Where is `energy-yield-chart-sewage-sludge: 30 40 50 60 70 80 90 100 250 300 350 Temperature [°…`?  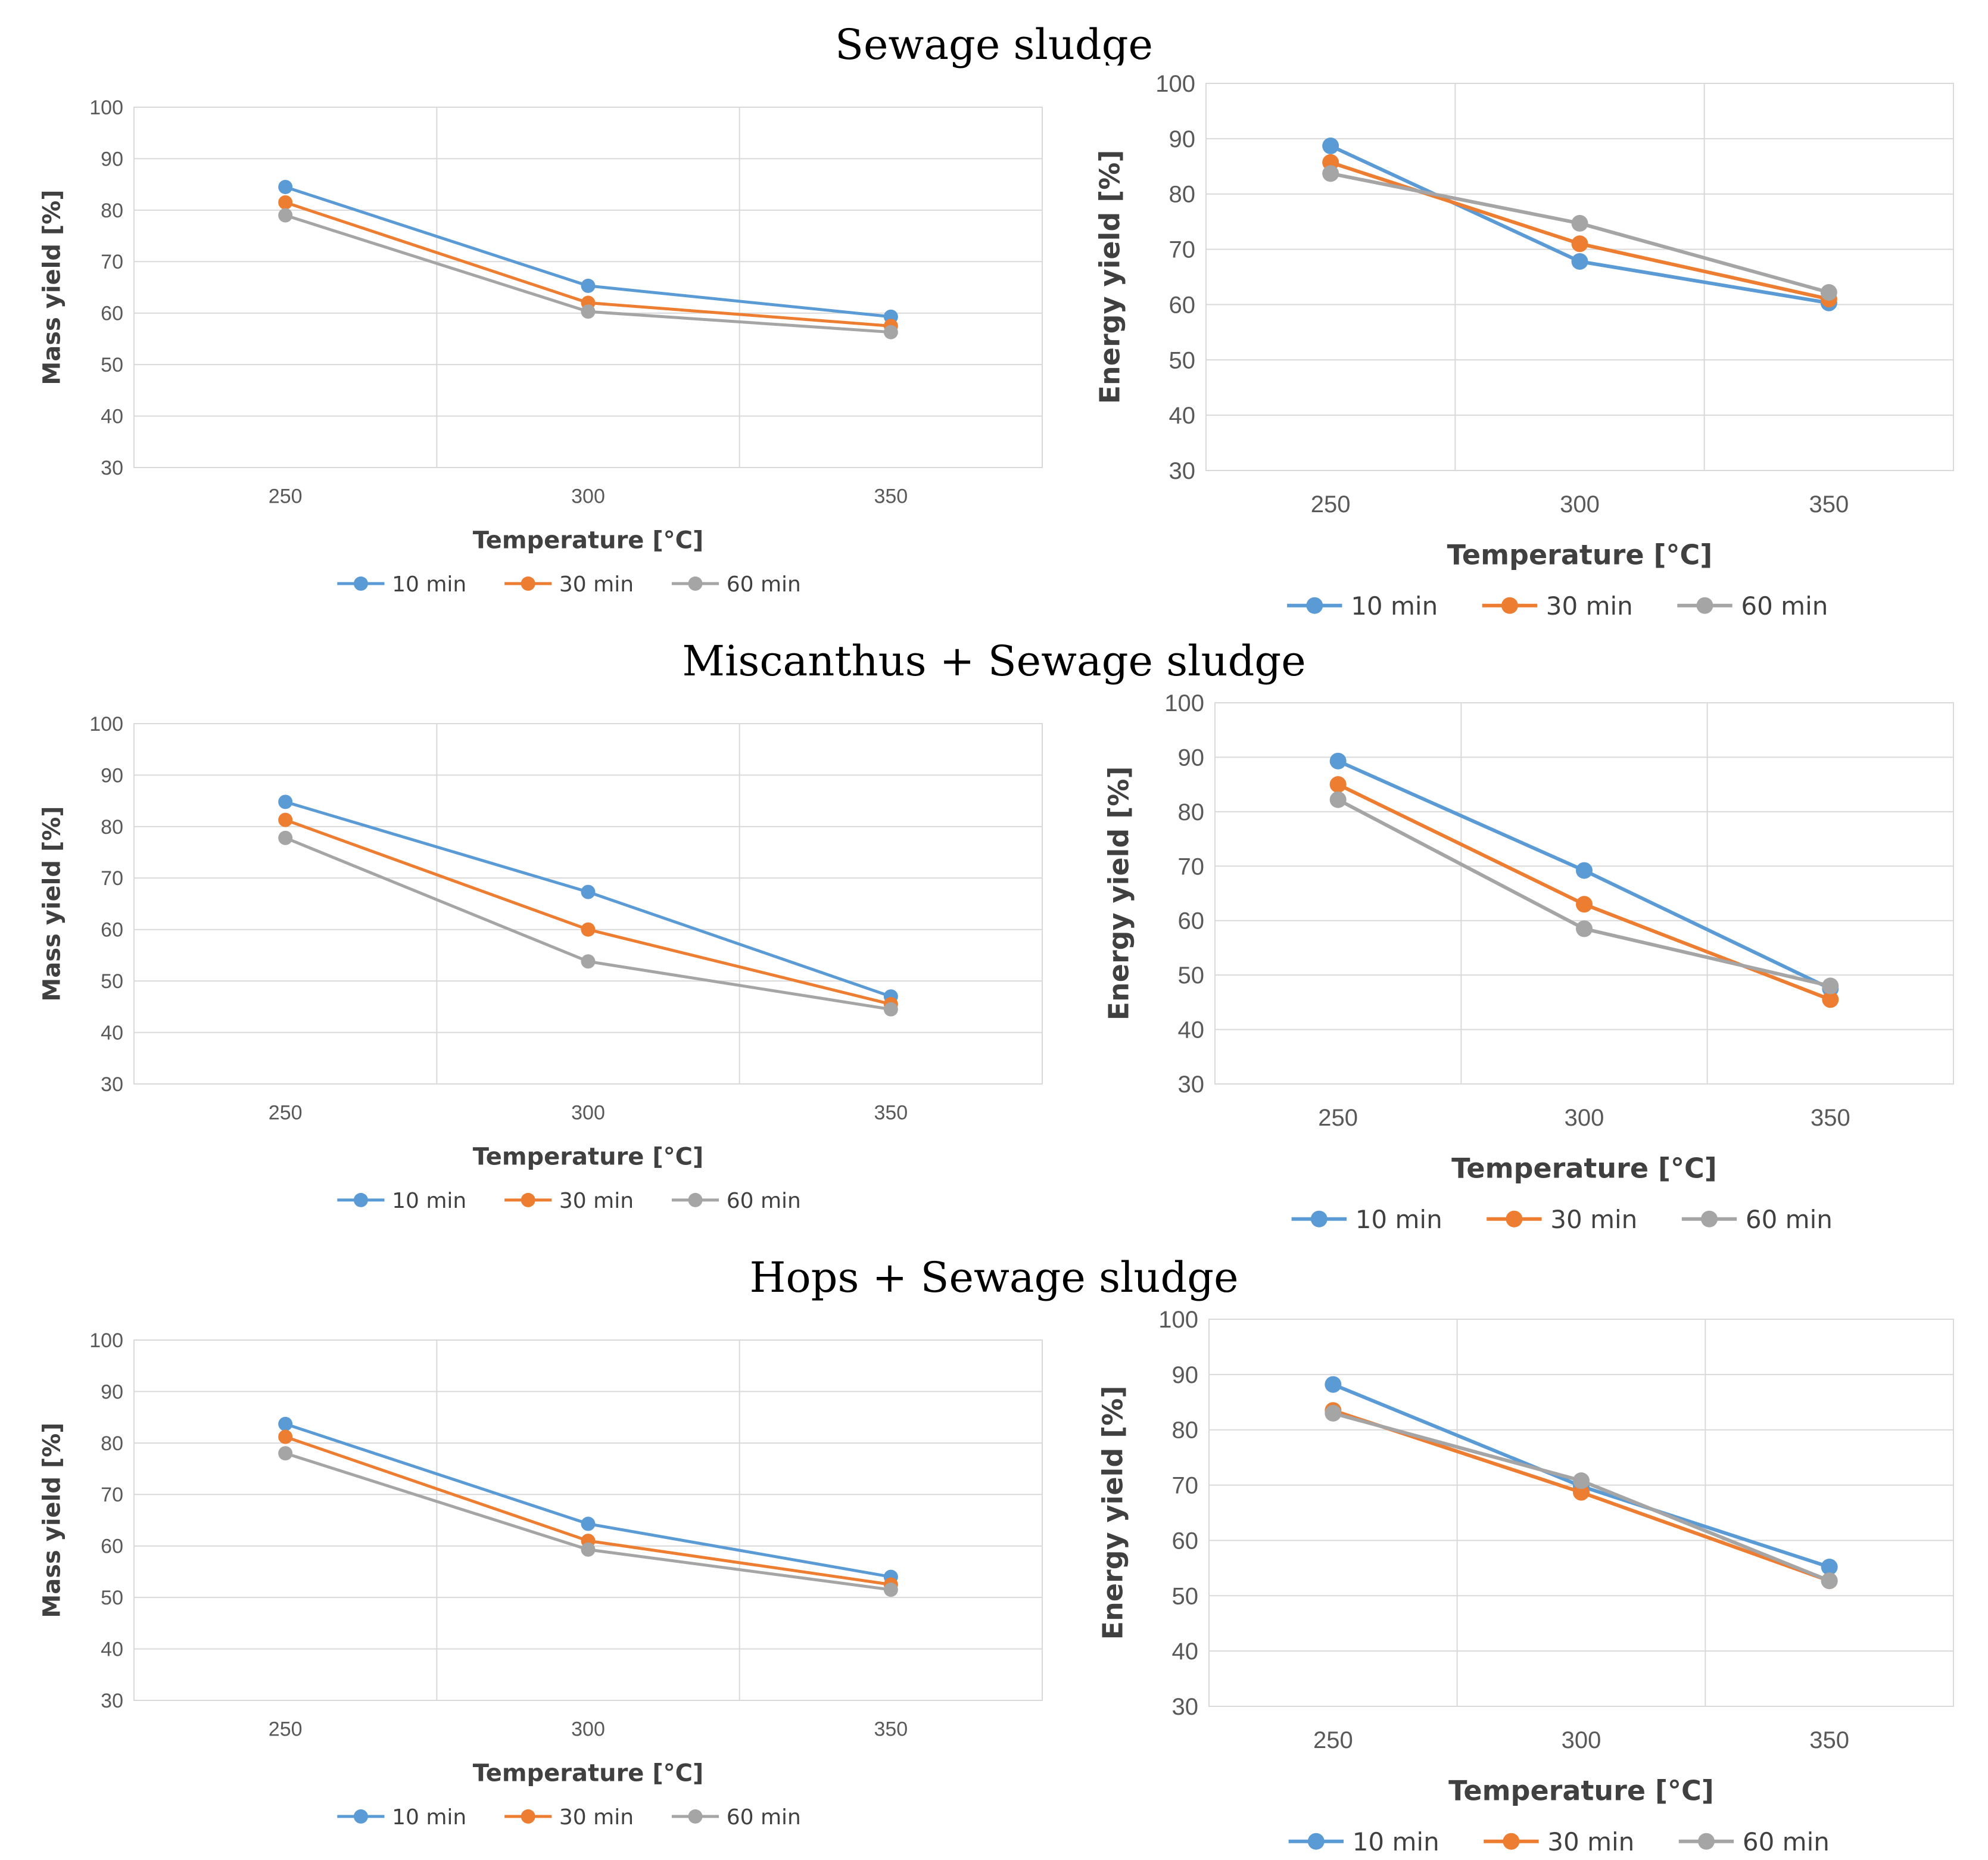
energy-yield-chart-sewage-sludge: 30 40 50 60 70 80 90 100 250 300 350 Temperature [°… is located at coordinates (1521, 345).